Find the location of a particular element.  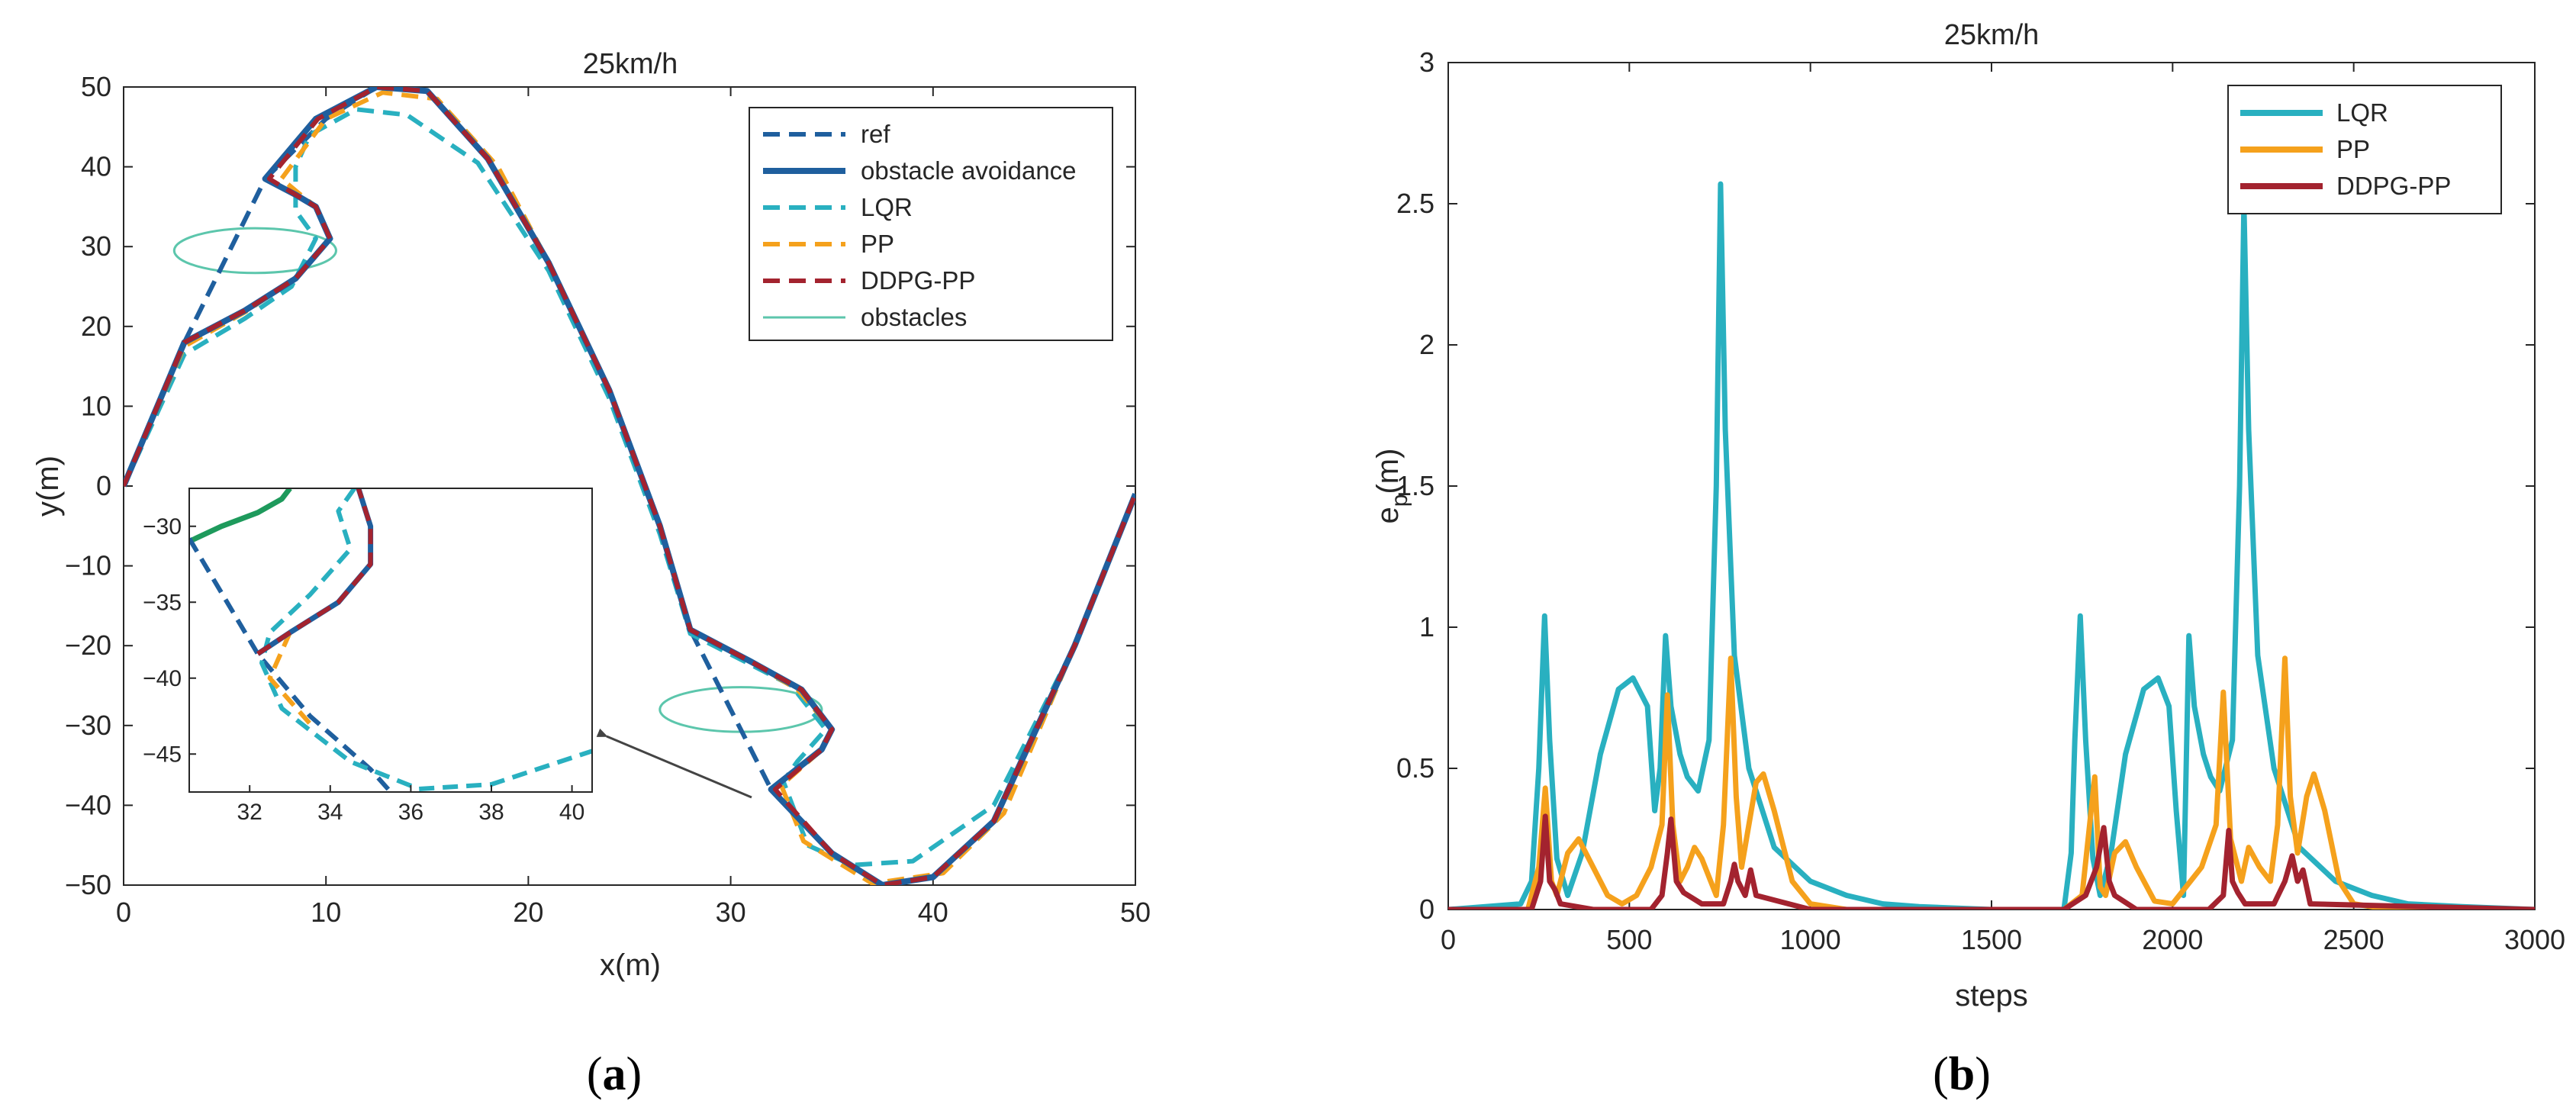

legend-a-label-ddpg-pp: DDPG-PP is located at coordinates (918, 280).